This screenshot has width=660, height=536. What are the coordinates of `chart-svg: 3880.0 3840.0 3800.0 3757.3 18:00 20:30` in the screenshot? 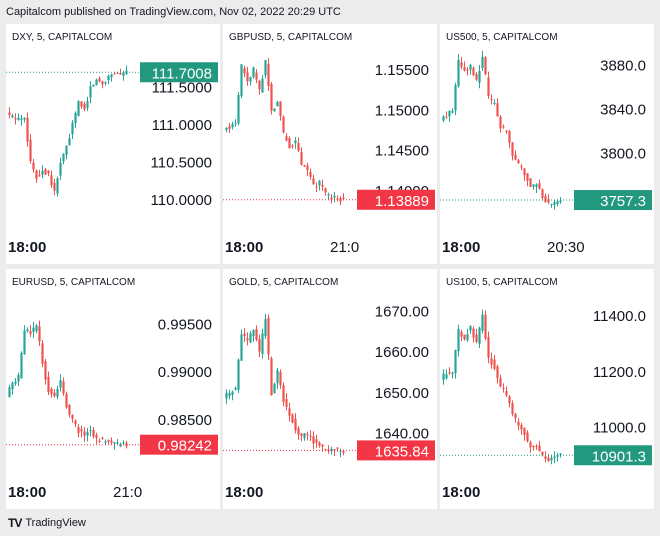 It's located at (547, 144).